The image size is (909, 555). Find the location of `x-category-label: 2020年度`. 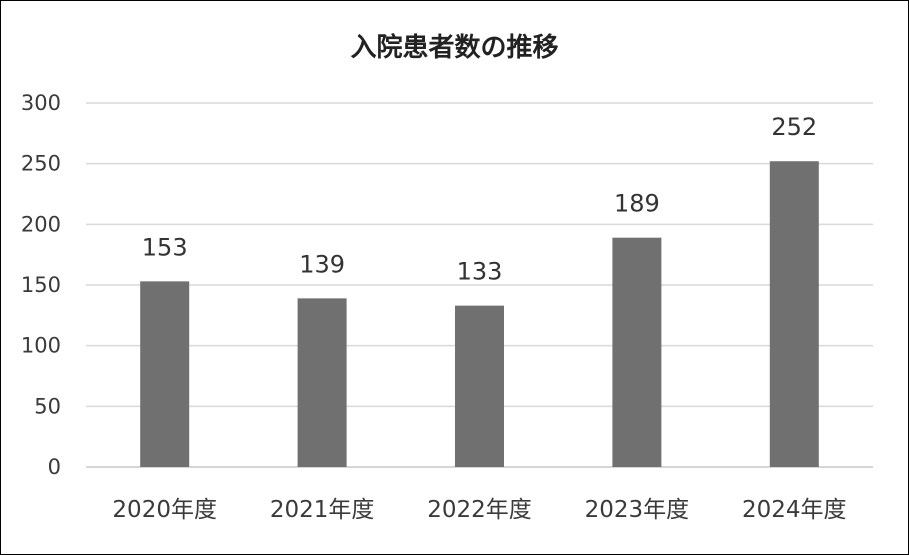

x-category-label: 2020年度 is located at coordinates (164, 510).